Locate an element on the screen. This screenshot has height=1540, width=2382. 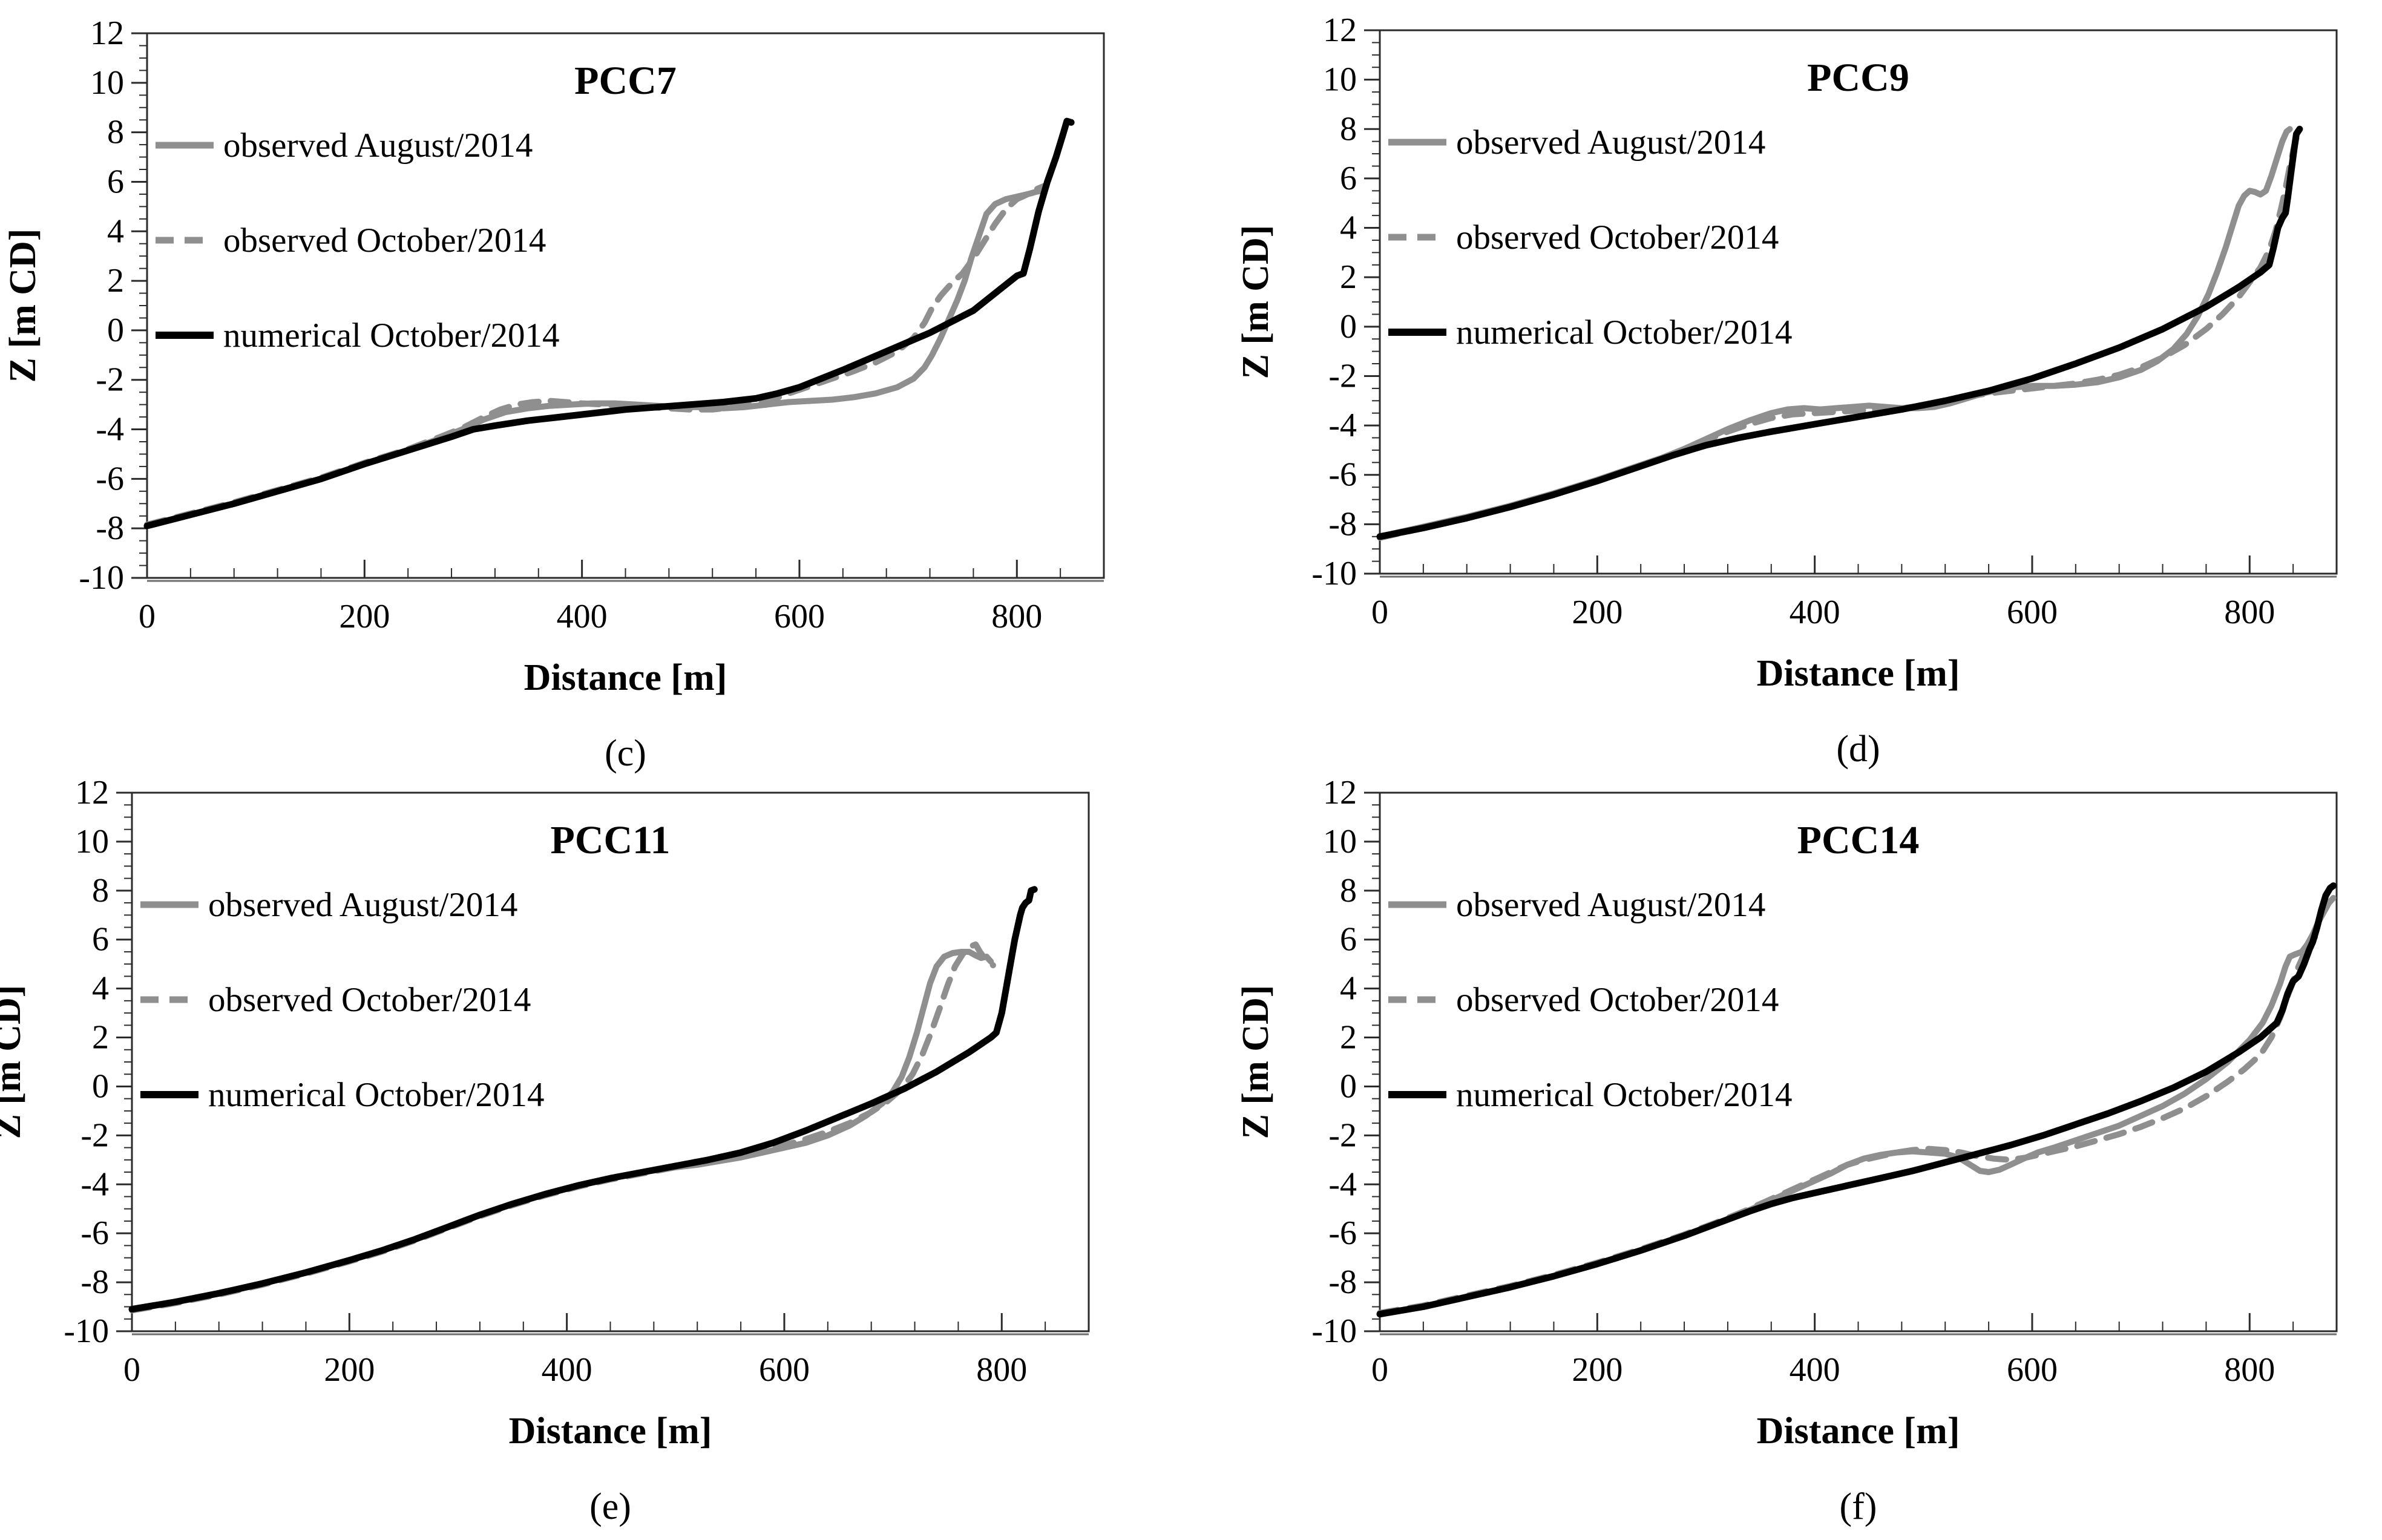
panel-title: PCC7 is located at coordinates (625, 81).